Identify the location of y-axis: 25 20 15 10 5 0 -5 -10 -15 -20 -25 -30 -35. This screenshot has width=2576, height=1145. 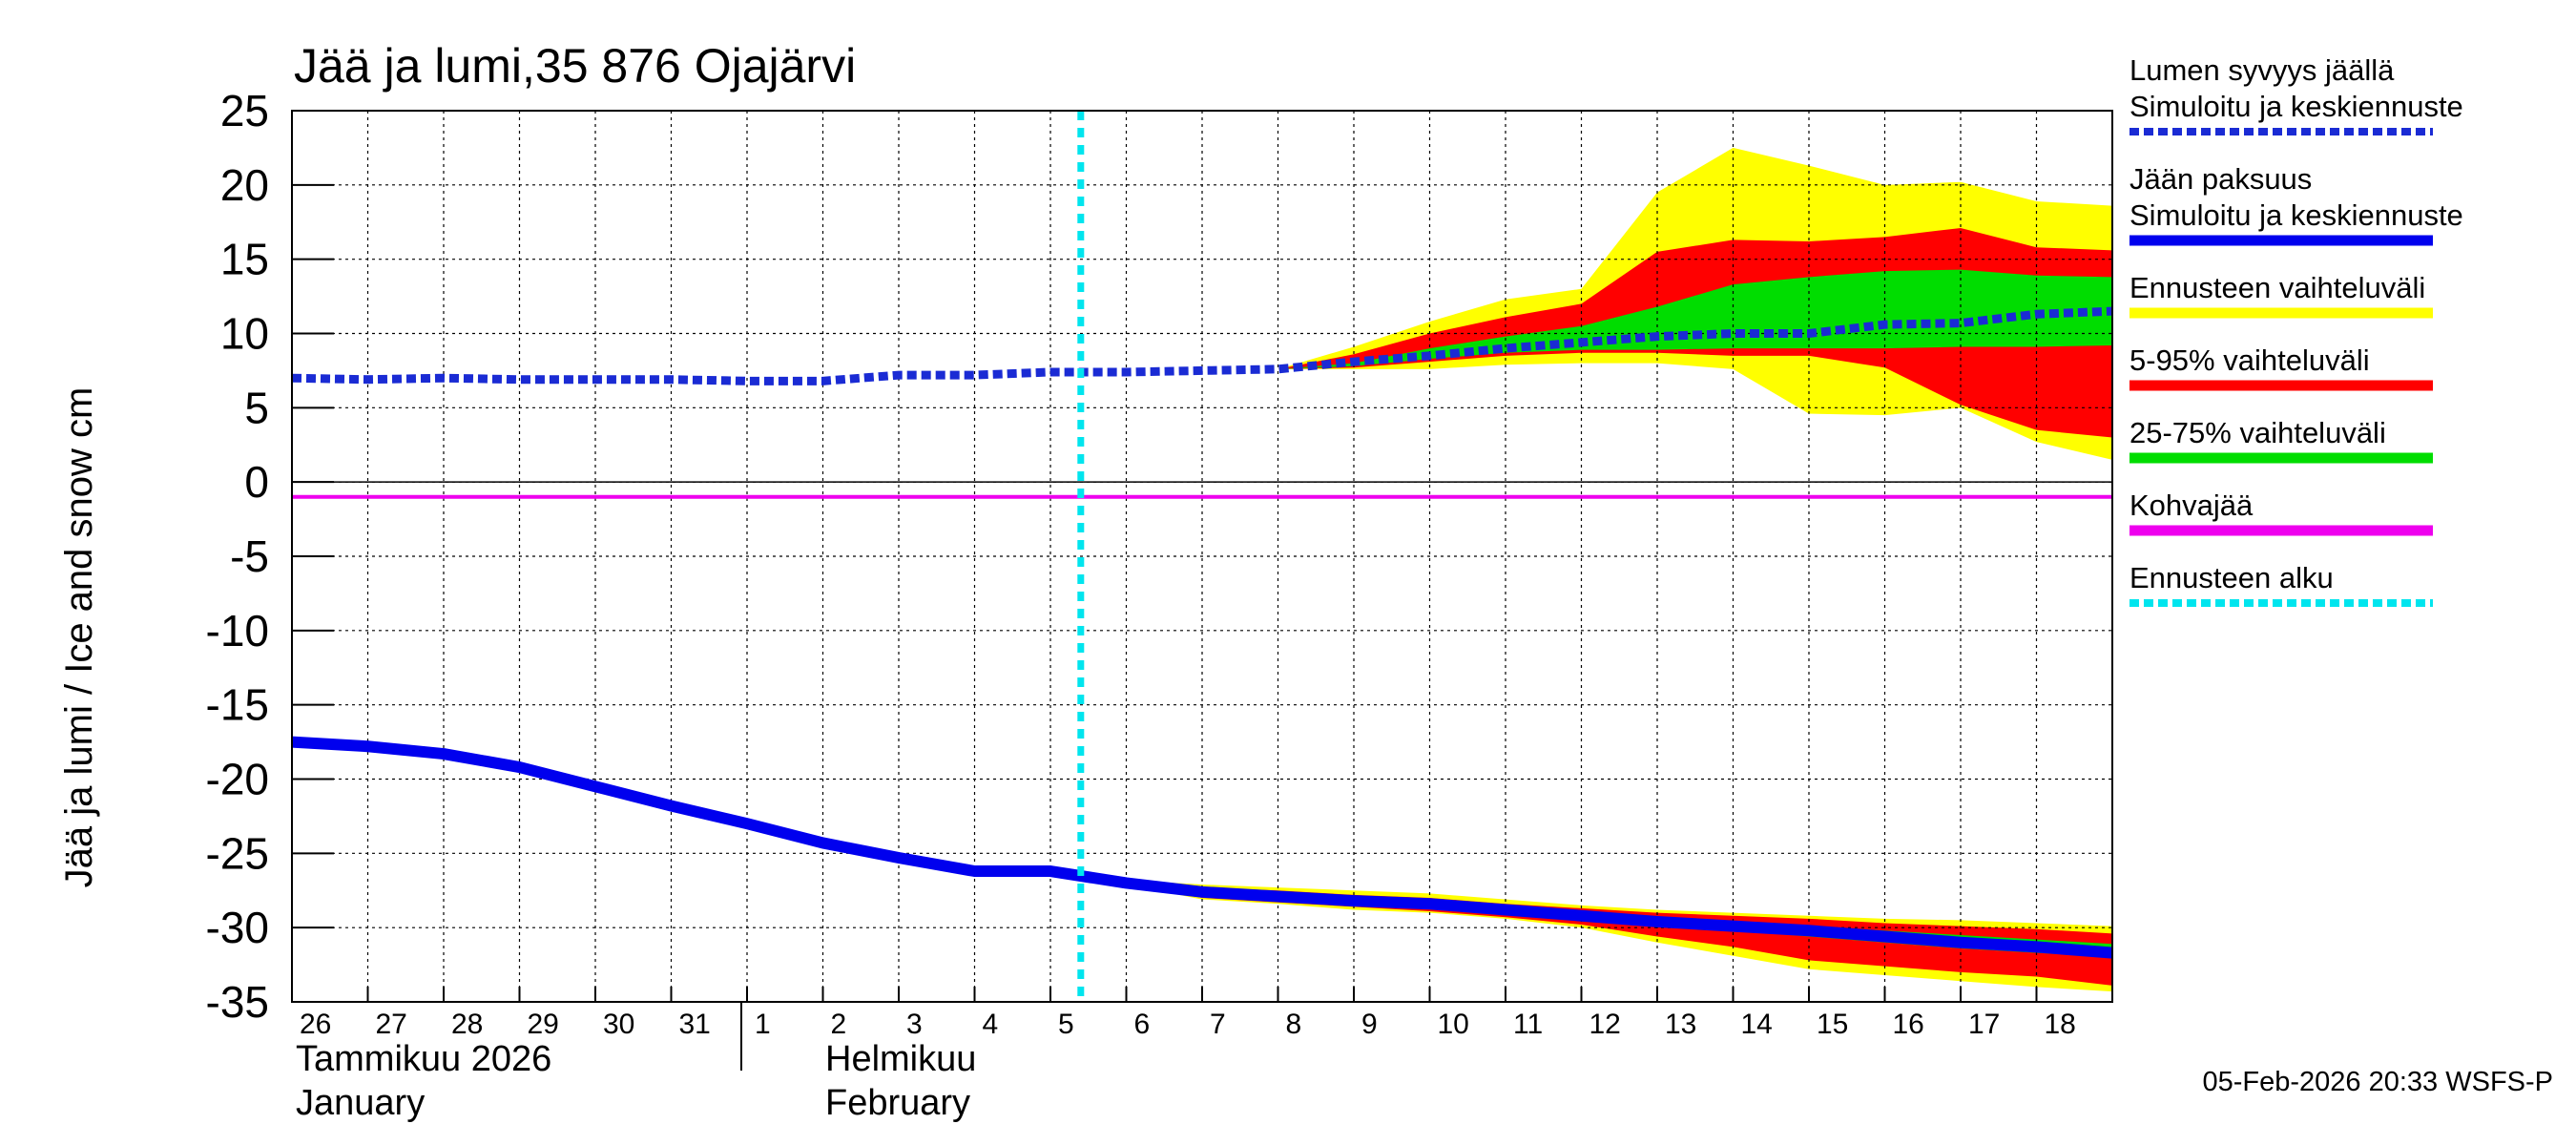
(270, 557).